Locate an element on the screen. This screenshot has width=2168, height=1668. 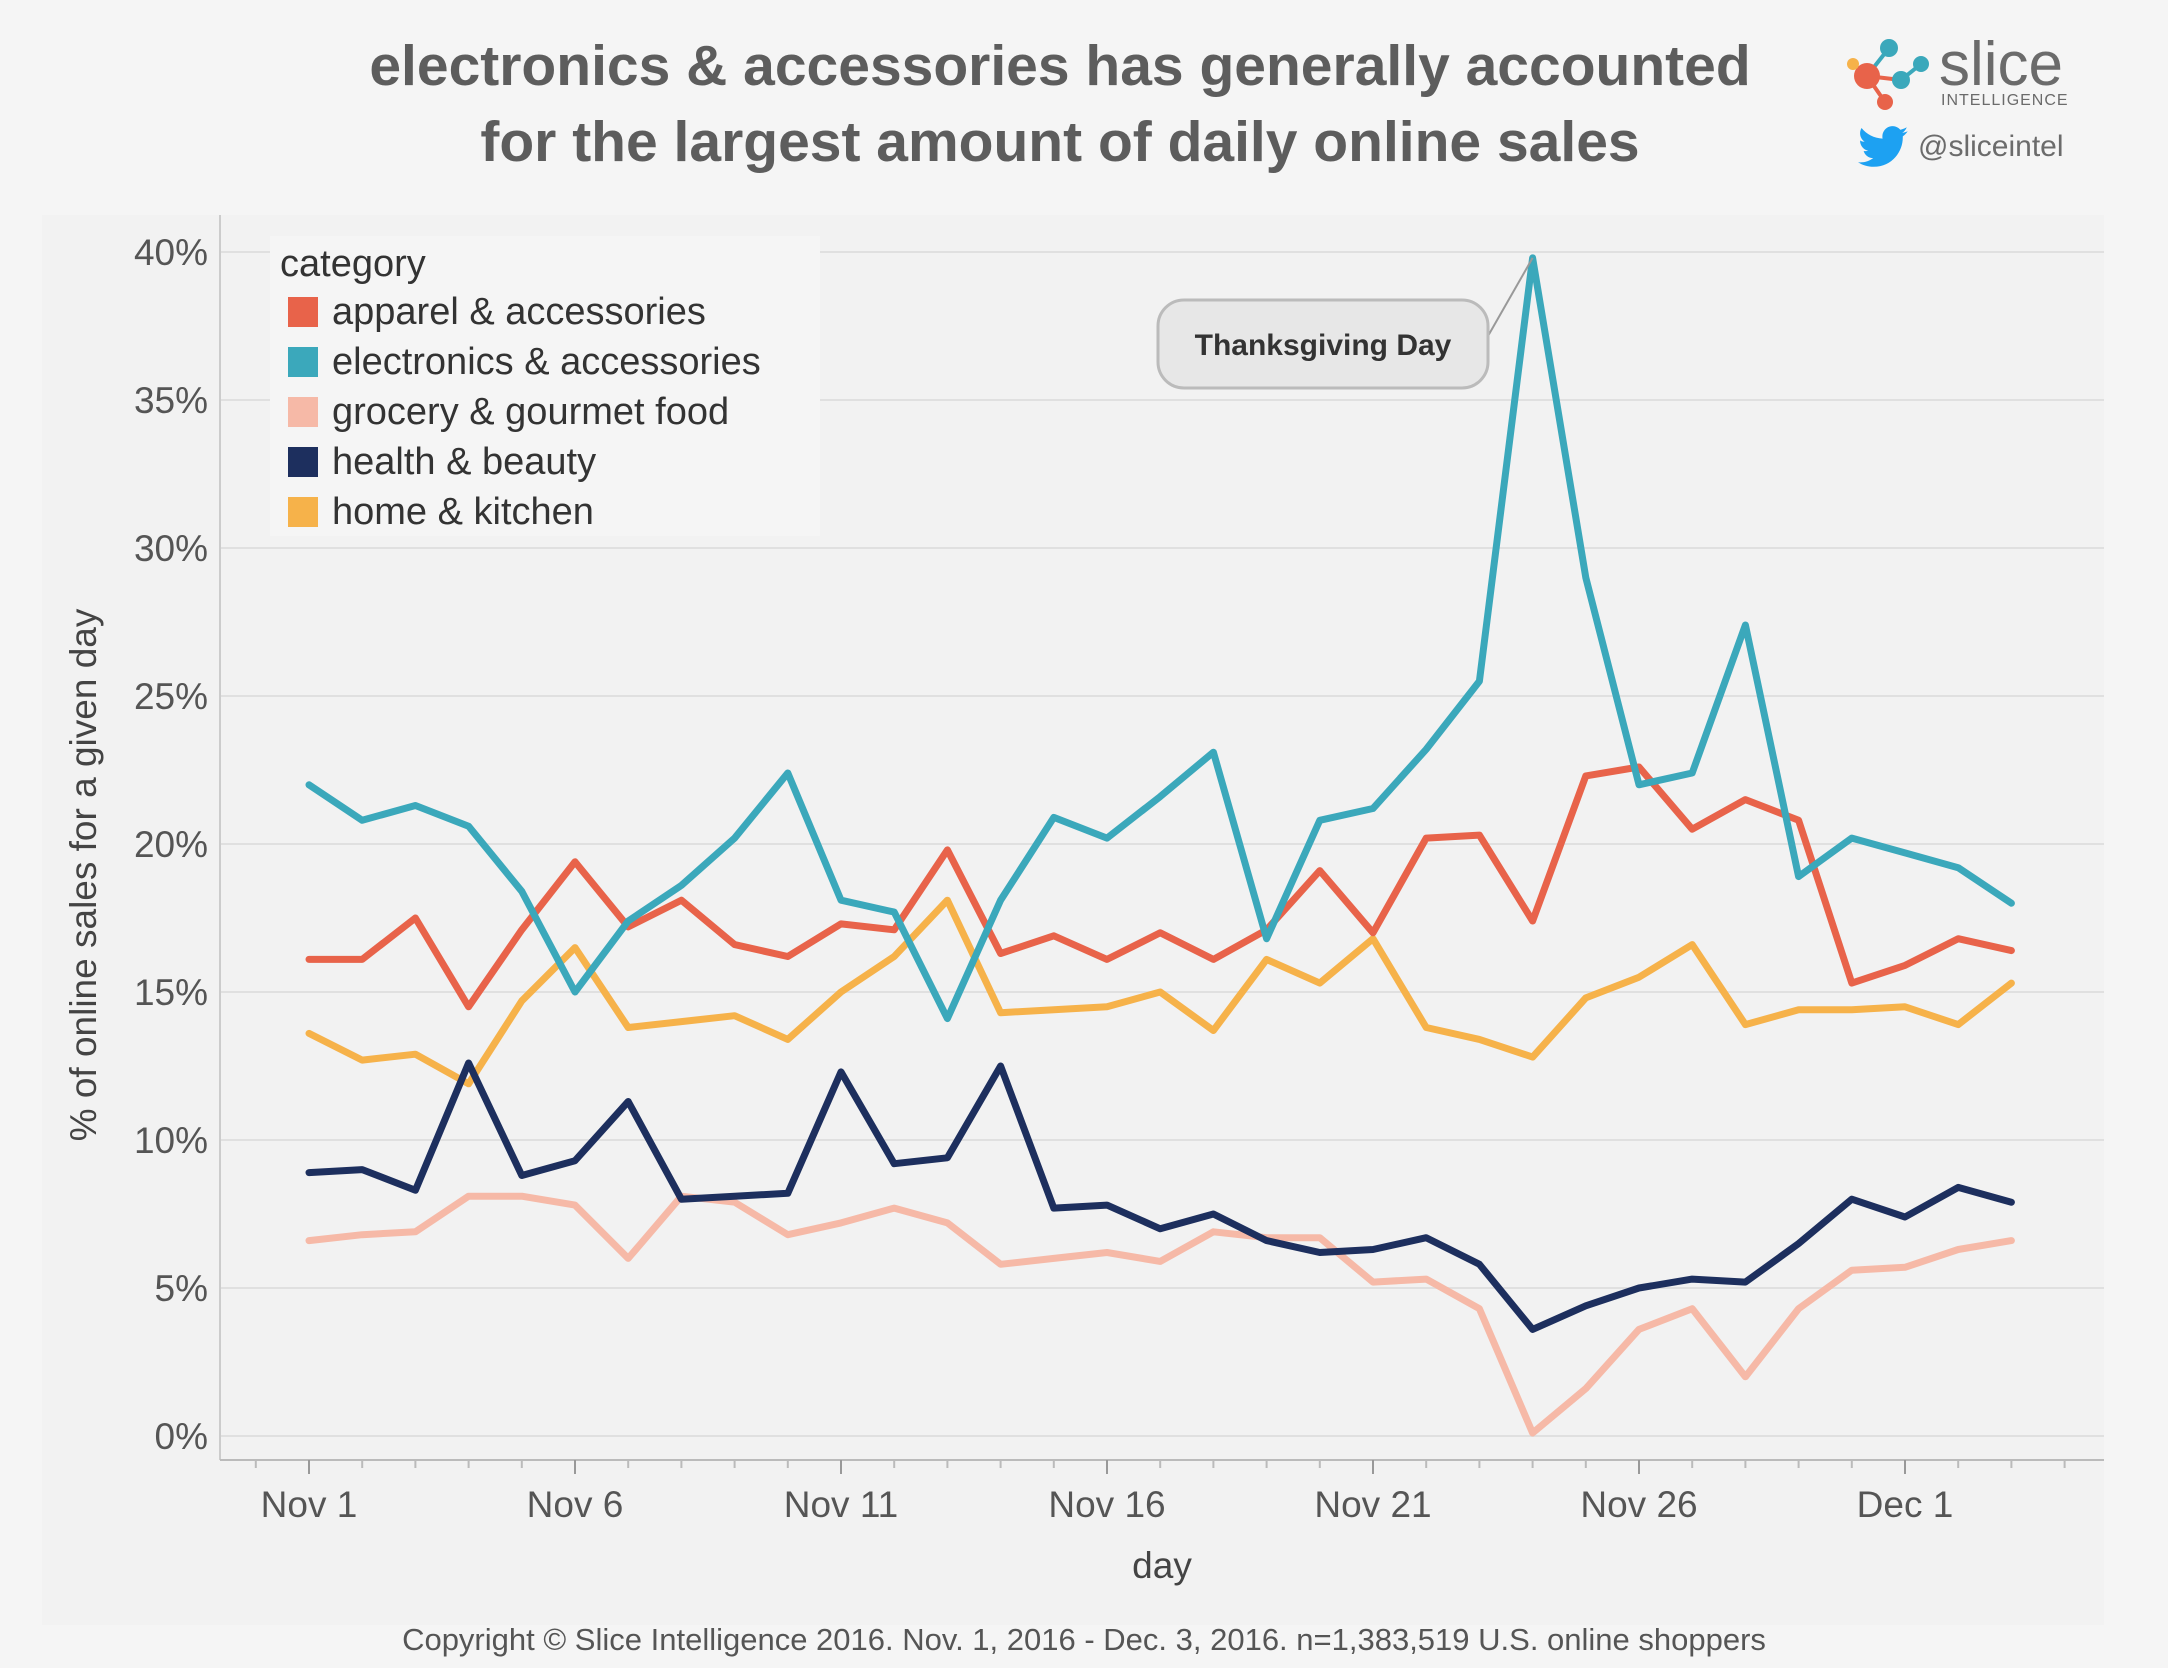
annotation-leader-line is located at coordinates (1510, 297).